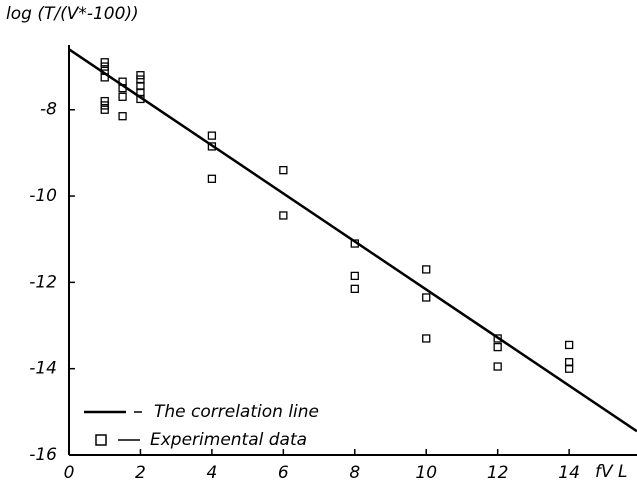 Image resolution: width=637 pixels, height=490 pixels. I want to click on legend-label: The correlation line, so click(236, 412).